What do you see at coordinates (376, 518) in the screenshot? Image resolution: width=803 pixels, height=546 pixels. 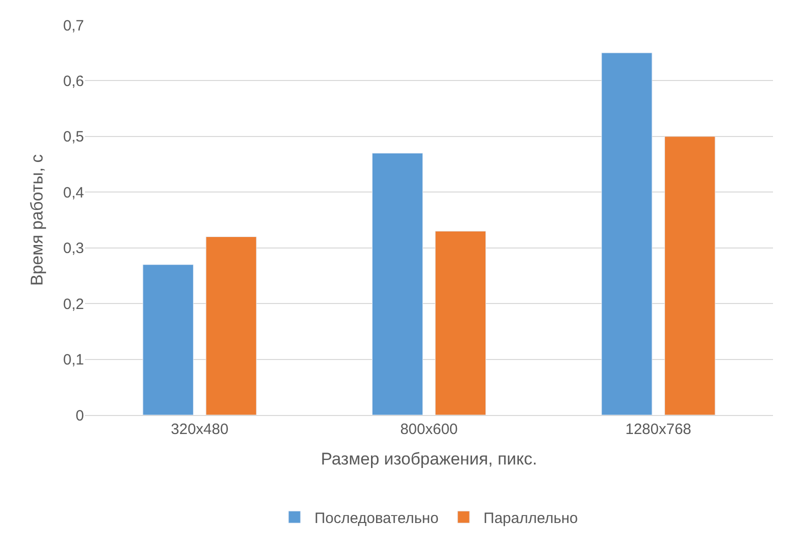 I see `legend-label: Последовательно` at bounding box center [376, 518].